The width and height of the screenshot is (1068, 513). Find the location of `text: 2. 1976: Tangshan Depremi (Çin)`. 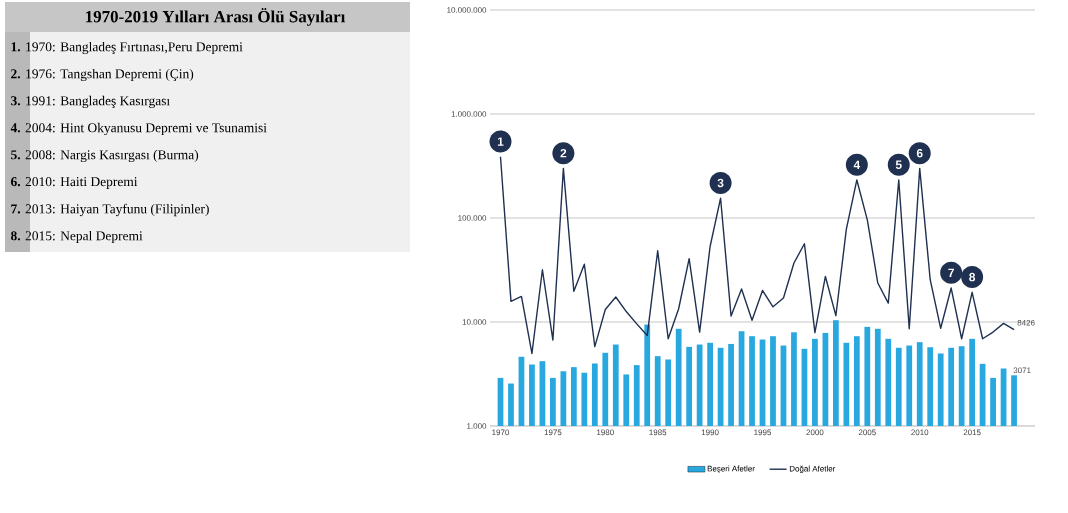

text: 2. 1976: Tangshan Depremi (Çin) is located at coordinates (102, 75).